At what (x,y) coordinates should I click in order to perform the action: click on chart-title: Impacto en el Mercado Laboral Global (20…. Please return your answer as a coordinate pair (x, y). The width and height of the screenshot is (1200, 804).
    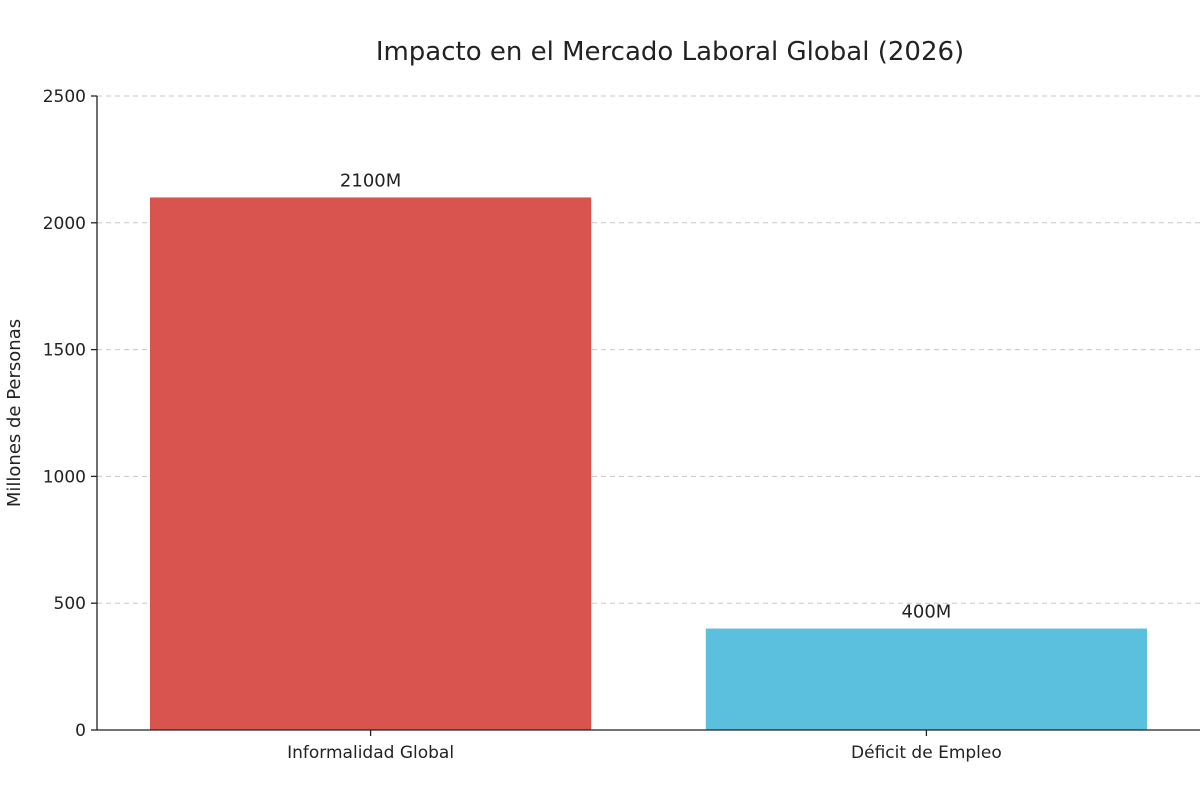
    Looking at the image, I should click on (670, 52).